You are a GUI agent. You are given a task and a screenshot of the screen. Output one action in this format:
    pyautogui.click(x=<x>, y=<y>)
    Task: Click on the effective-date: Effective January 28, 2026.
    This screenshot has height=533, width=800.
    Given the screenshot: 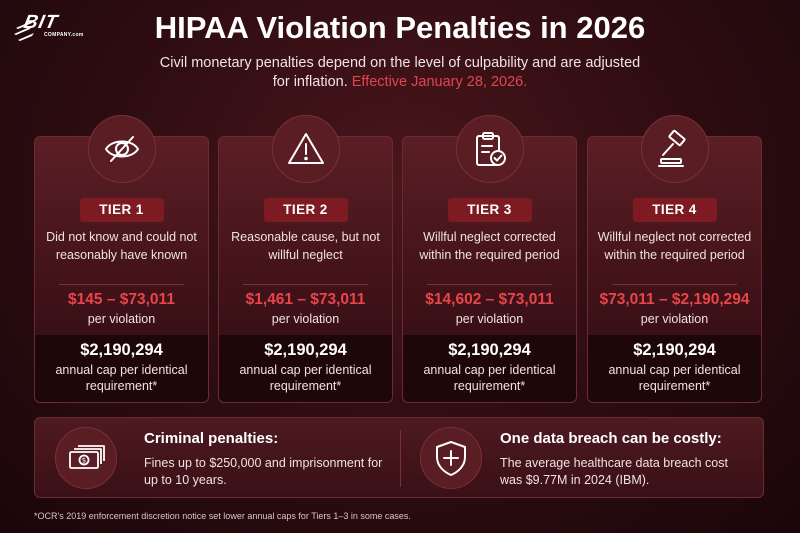 What is the action you would take?
    pyautogui.click(x=439, y=82)
    